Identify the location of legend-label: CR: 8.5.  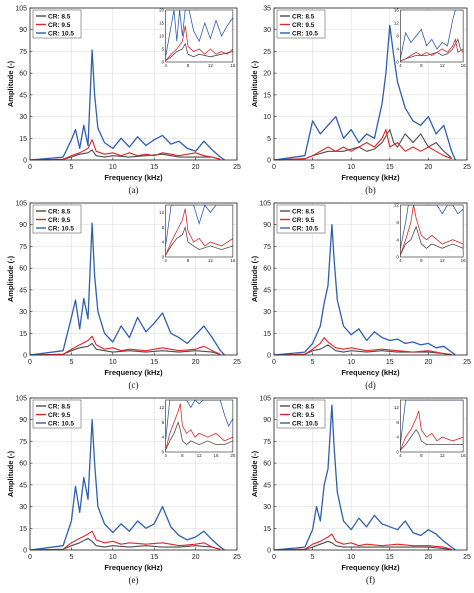
(303, 16).